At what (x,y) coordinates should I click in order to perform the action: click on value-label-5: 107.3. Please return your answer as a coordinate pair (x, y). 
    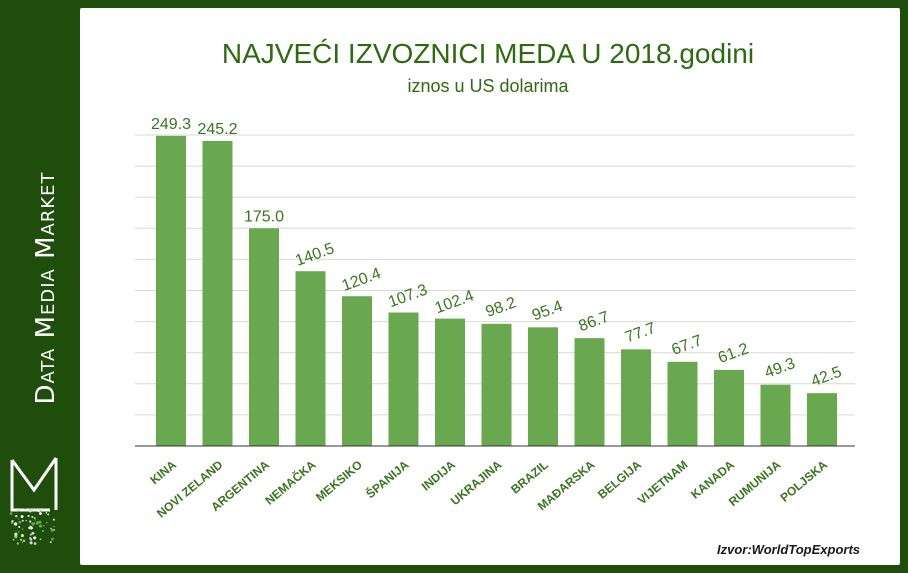
    Looking at the image, I should click on (408, 296).